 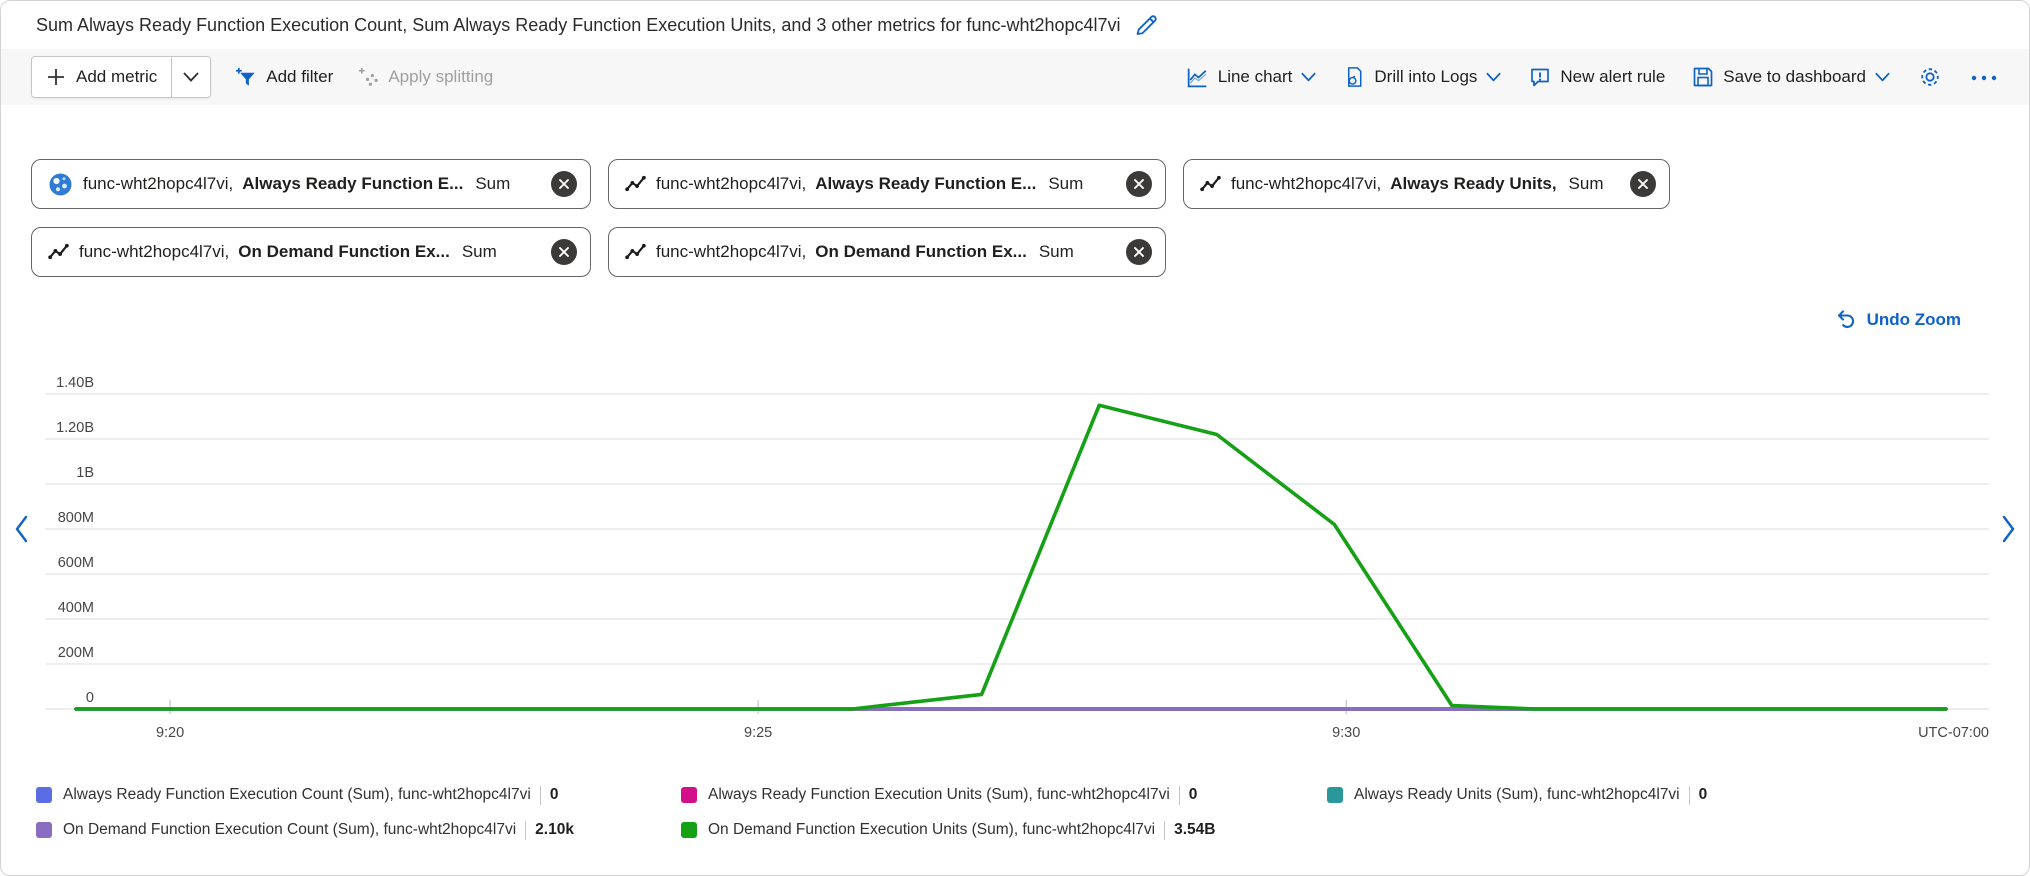 What do you see at coordinates (90, 698) in the screenshot?
I see `y-tick-label: 0` at bounding box center [90, 698].